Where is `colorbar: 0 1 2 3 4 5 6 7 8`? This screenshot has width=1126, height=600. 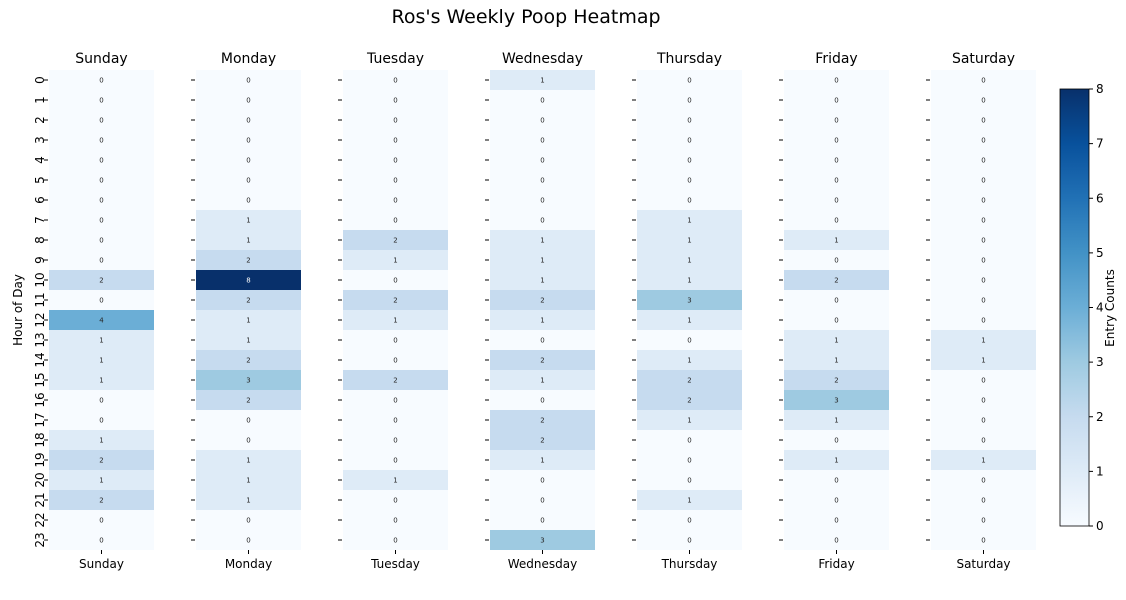 colorbar: 0 1 2 3 4 5 6 7 8 is located at coordinates (1081, 307).